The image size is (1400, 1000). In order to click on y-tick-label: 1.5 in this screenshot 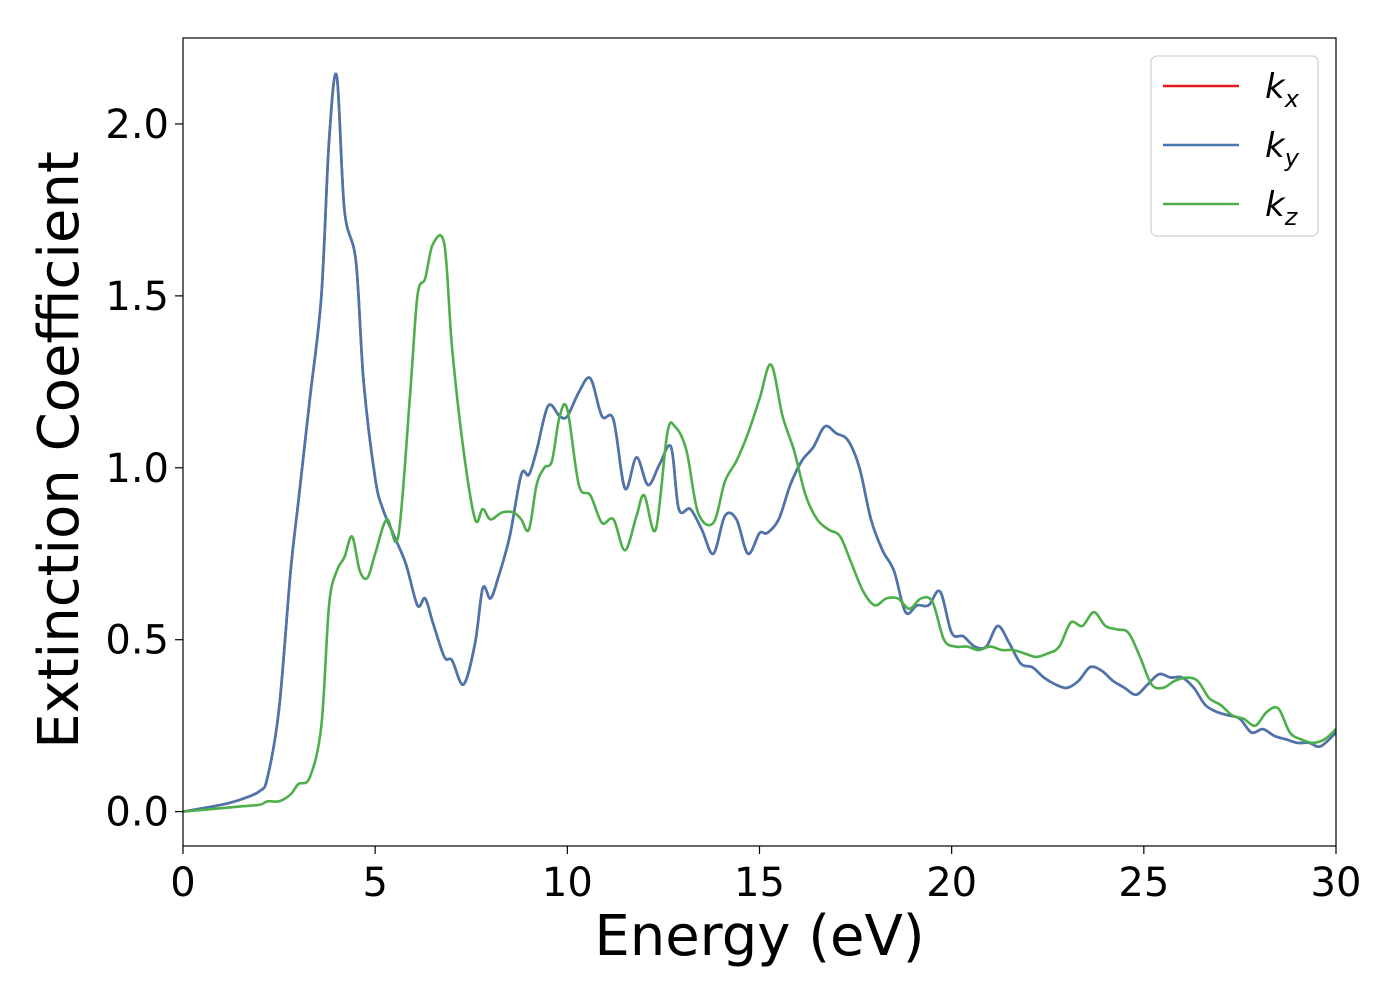, I will do `click(137, 297)`.